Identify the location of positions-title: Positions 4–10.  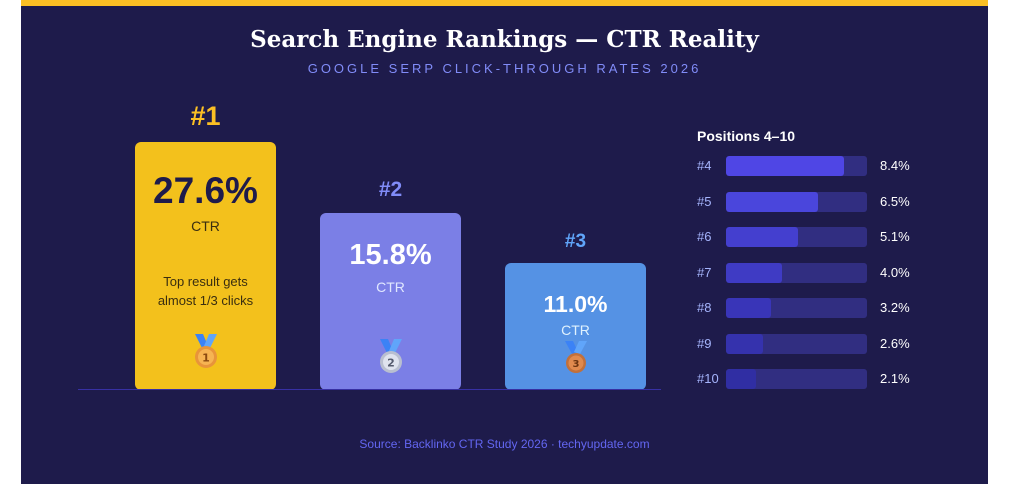
(746, 136).